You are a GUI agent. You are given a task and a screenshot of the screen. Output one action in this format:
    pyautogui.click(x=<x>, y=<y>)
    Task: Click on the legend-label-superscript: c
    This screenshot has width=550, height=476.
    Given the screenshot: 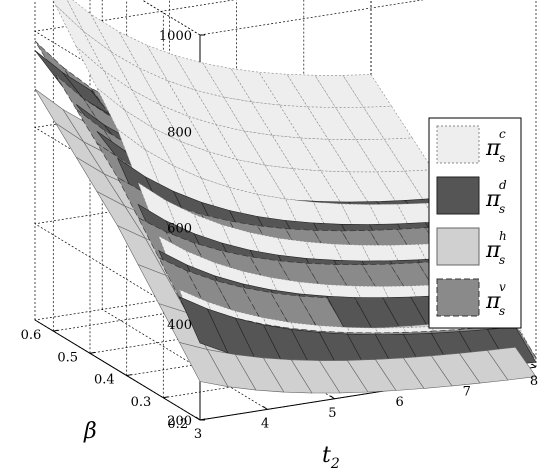 What is the action you would take?
    pyautogui.click(x=502, y=134)
    